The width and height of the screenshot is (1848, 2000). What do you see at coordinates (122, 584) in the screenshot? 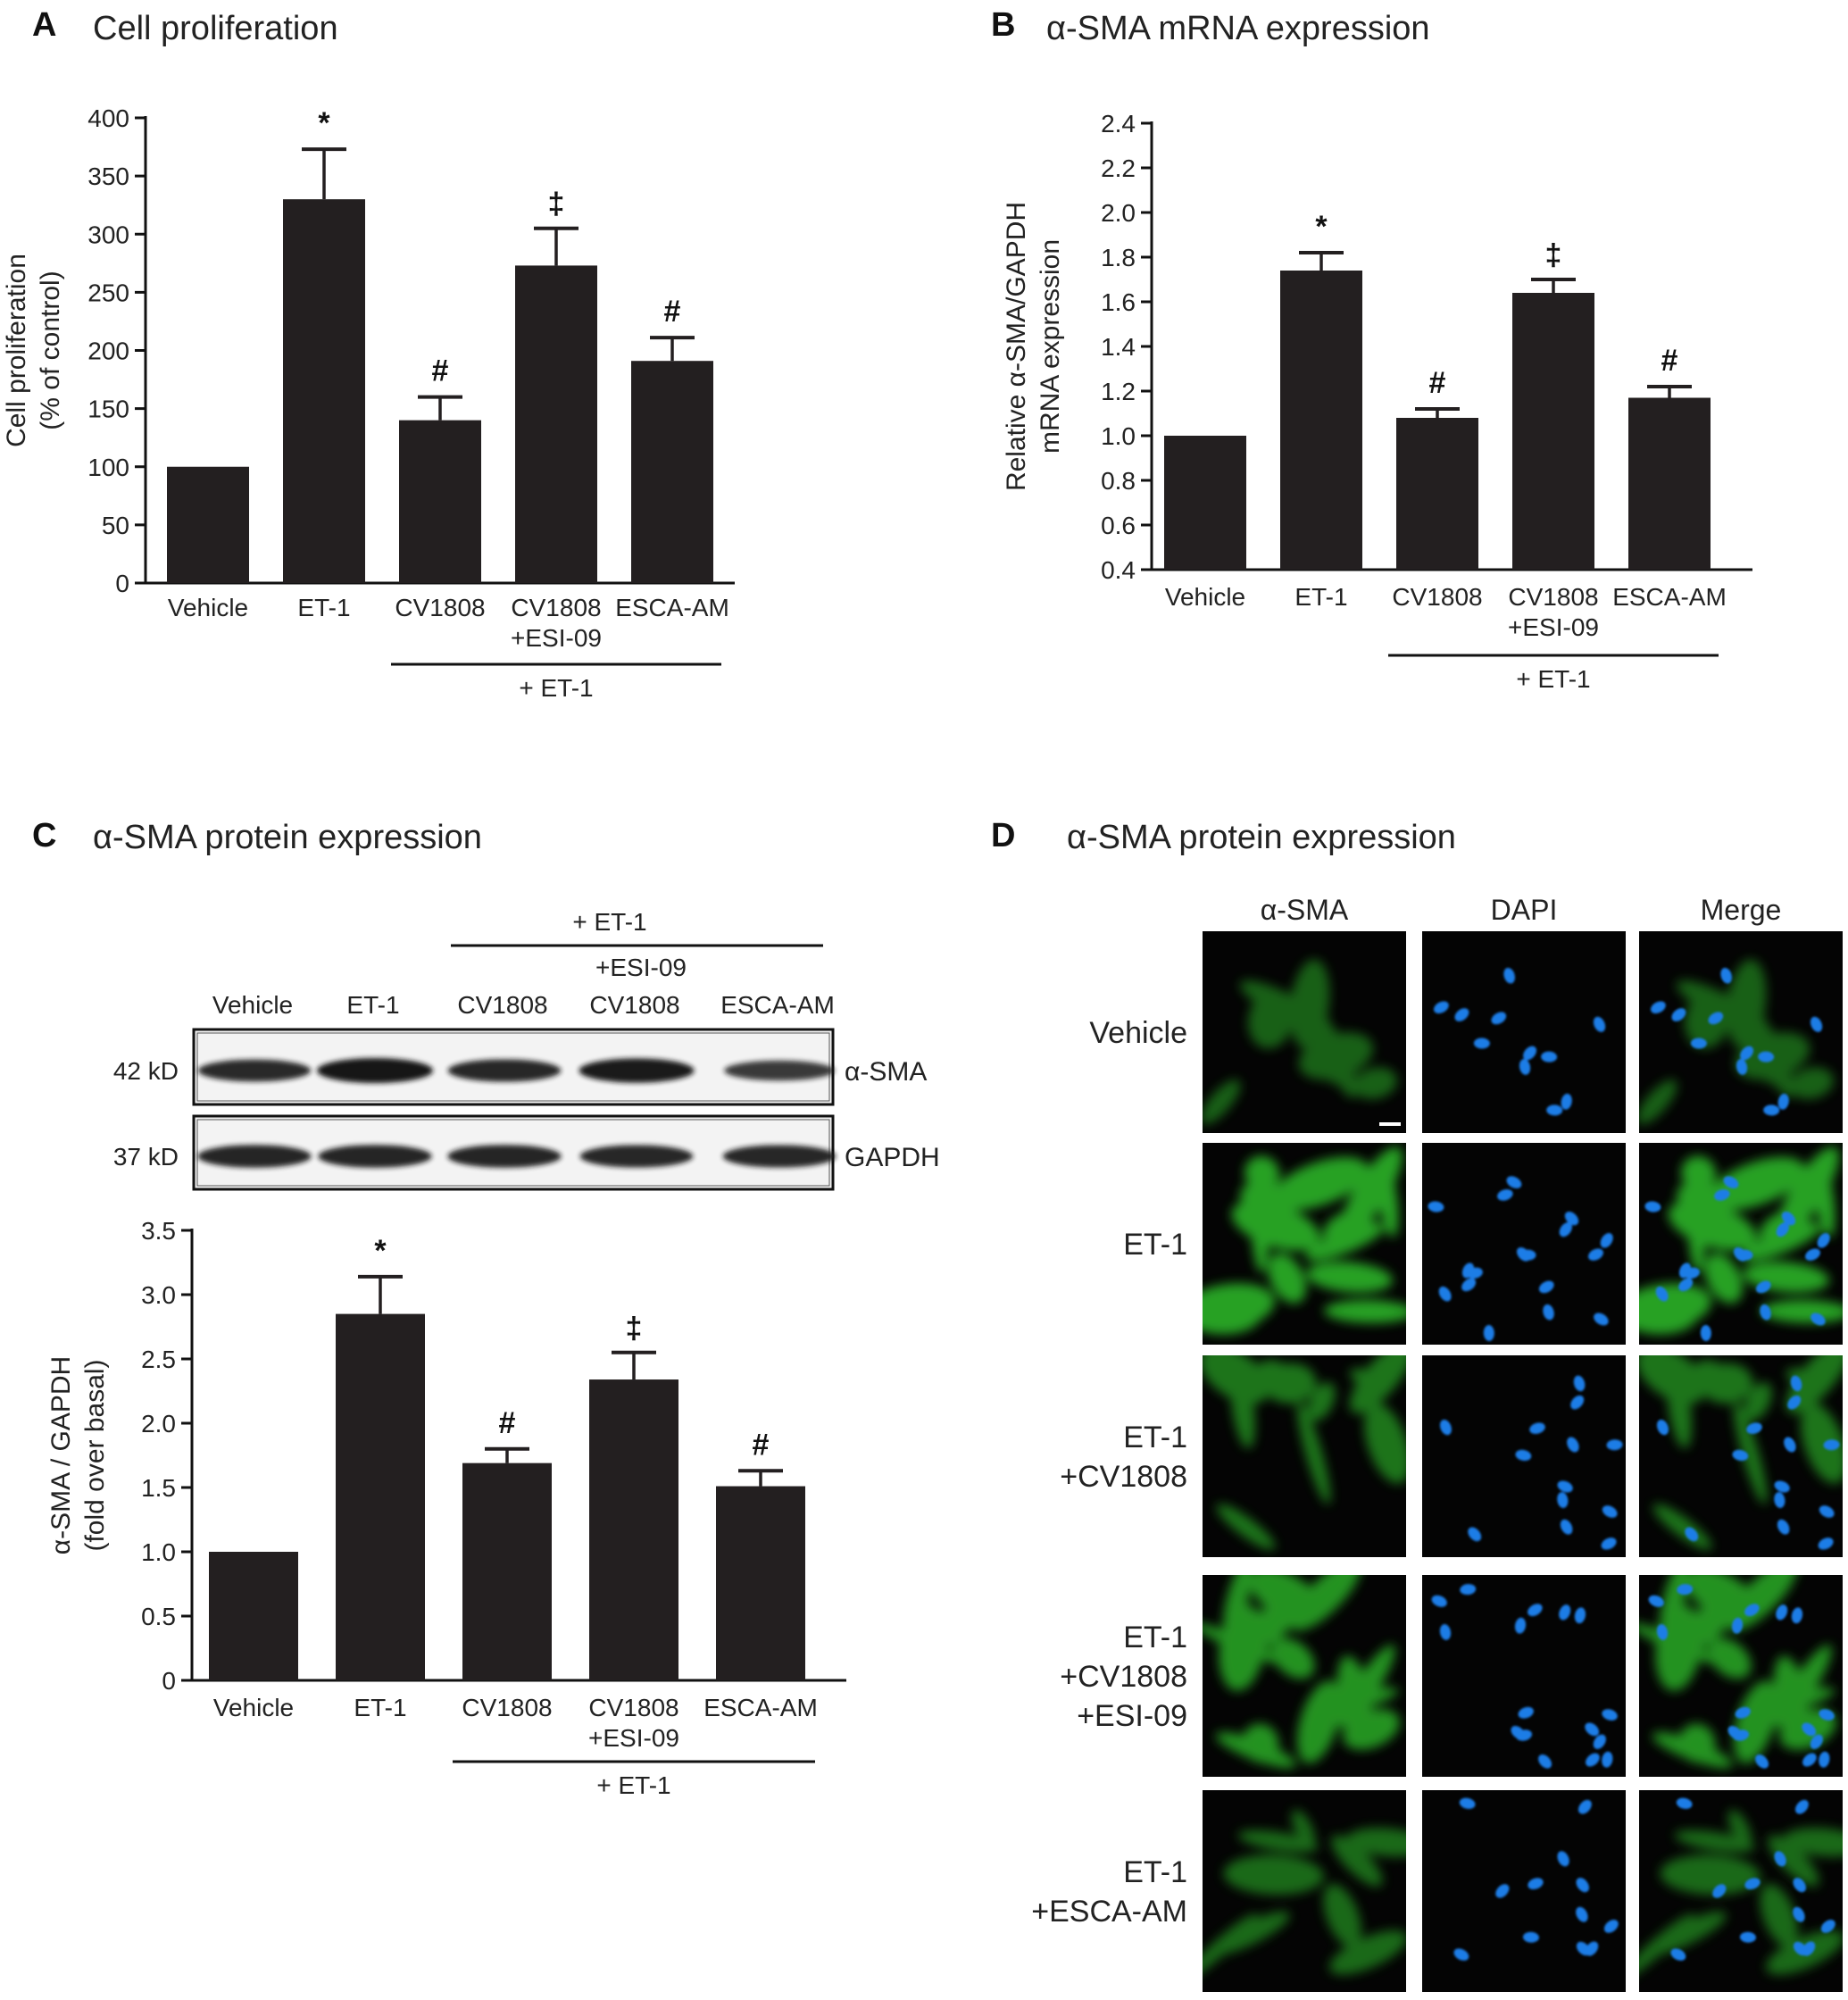
I see `y-tick-label: 0` at bounding box center [122, 584].